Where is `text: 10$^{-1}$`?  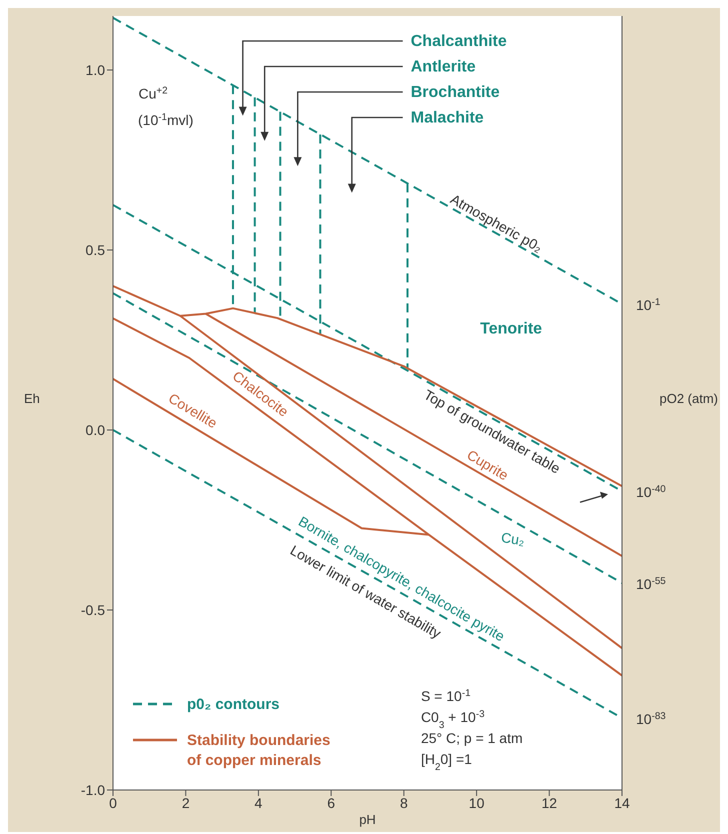
text: 10$^{-1}$ is located at coordinates (648, 304).